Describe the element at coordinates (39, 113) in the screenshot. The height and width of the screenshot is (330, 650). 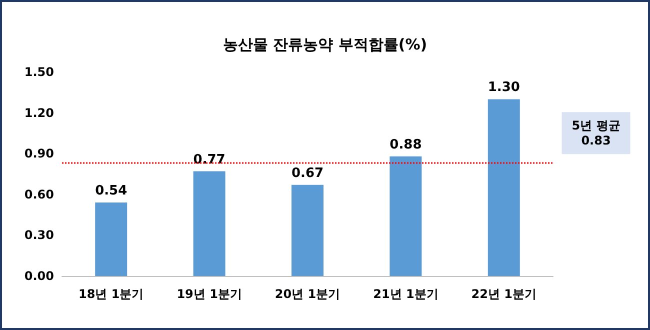
I see `y-tick-label: 1.20` at that location.